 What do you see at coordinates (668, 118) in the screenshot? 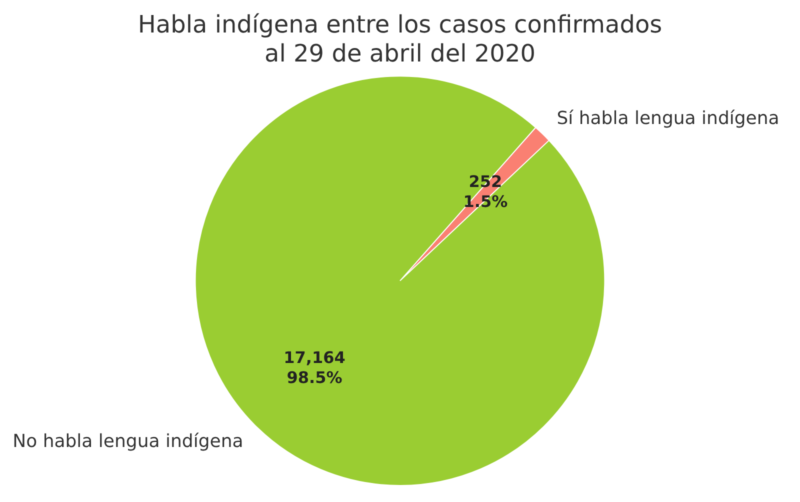
I see `slice-label: Sí habla lengua indígena` at bounding box center [668, 118].